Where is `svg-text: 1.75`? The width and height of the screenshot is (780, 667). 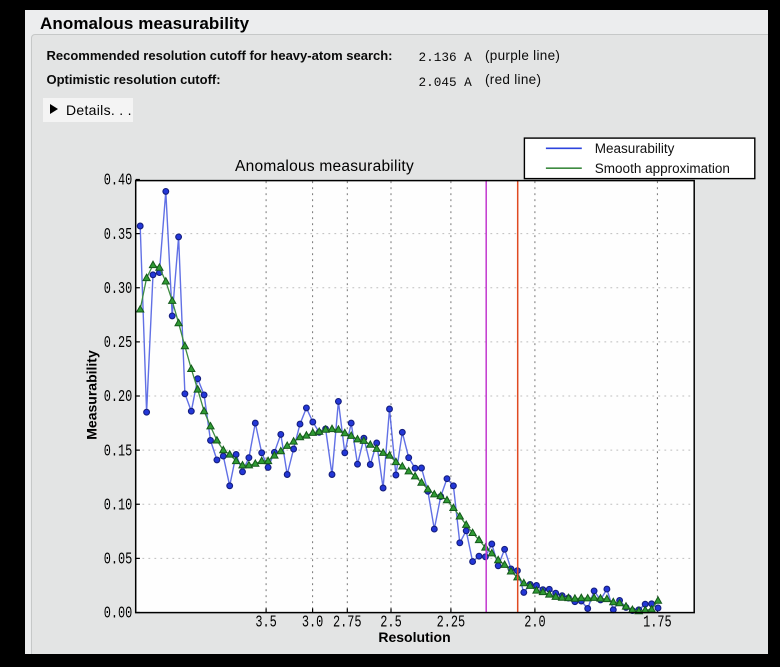 svg-text: 1.75 is located at coordinates (657, 623).